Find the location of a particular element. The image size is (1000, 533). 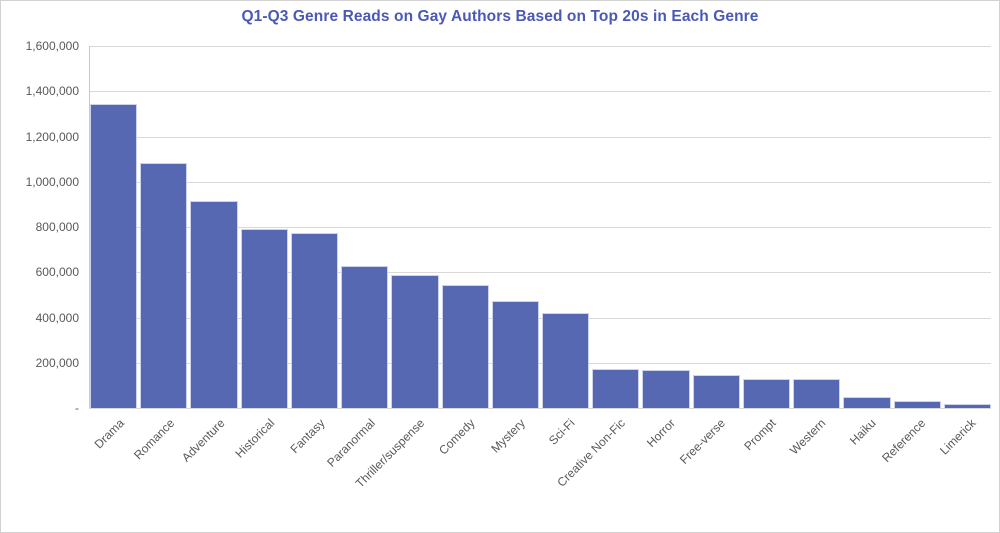

y-tick-label: 800,000 is located at coordinates (57, 227).